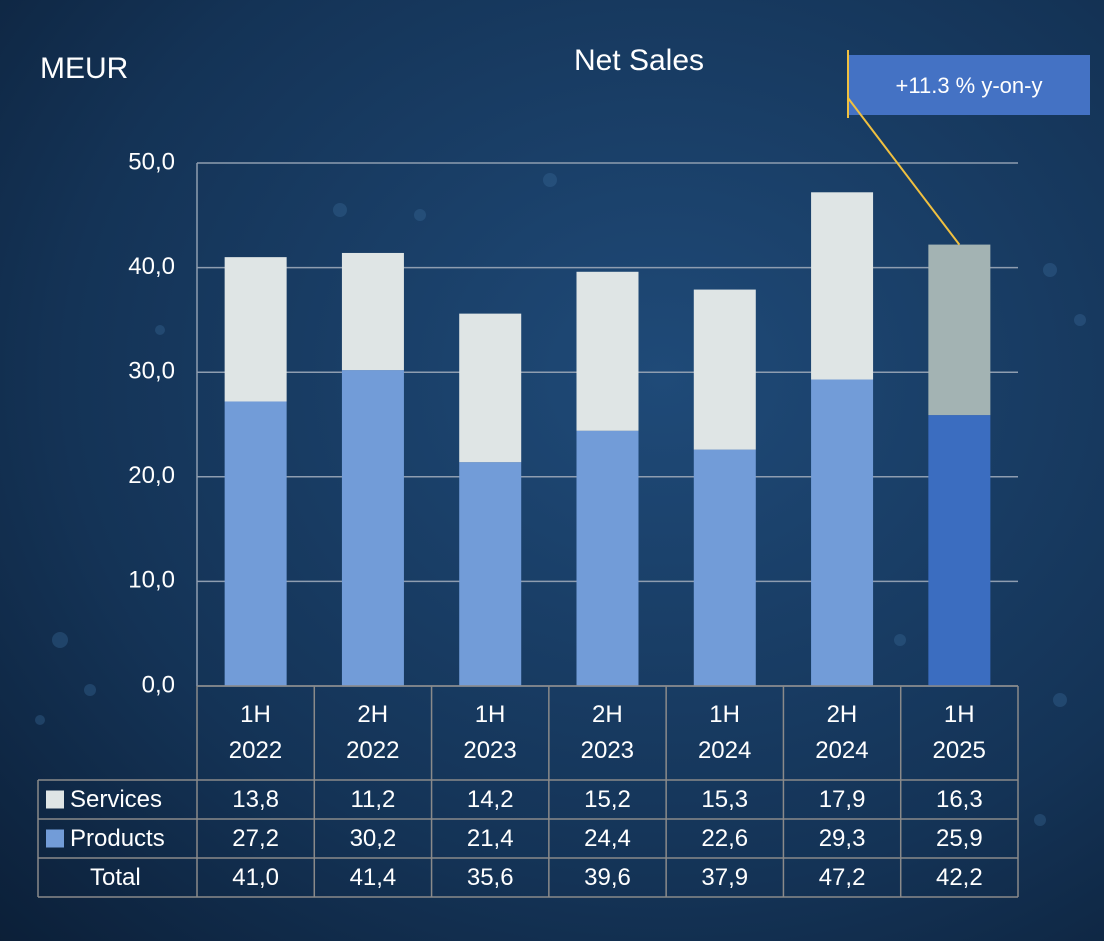 The width and height of the screenshot is (1104, 941). What do you see at coordinates (151, 371) in the screenshot?
I see `y-tick-label: 30,0` at bounding box center [151, 371].